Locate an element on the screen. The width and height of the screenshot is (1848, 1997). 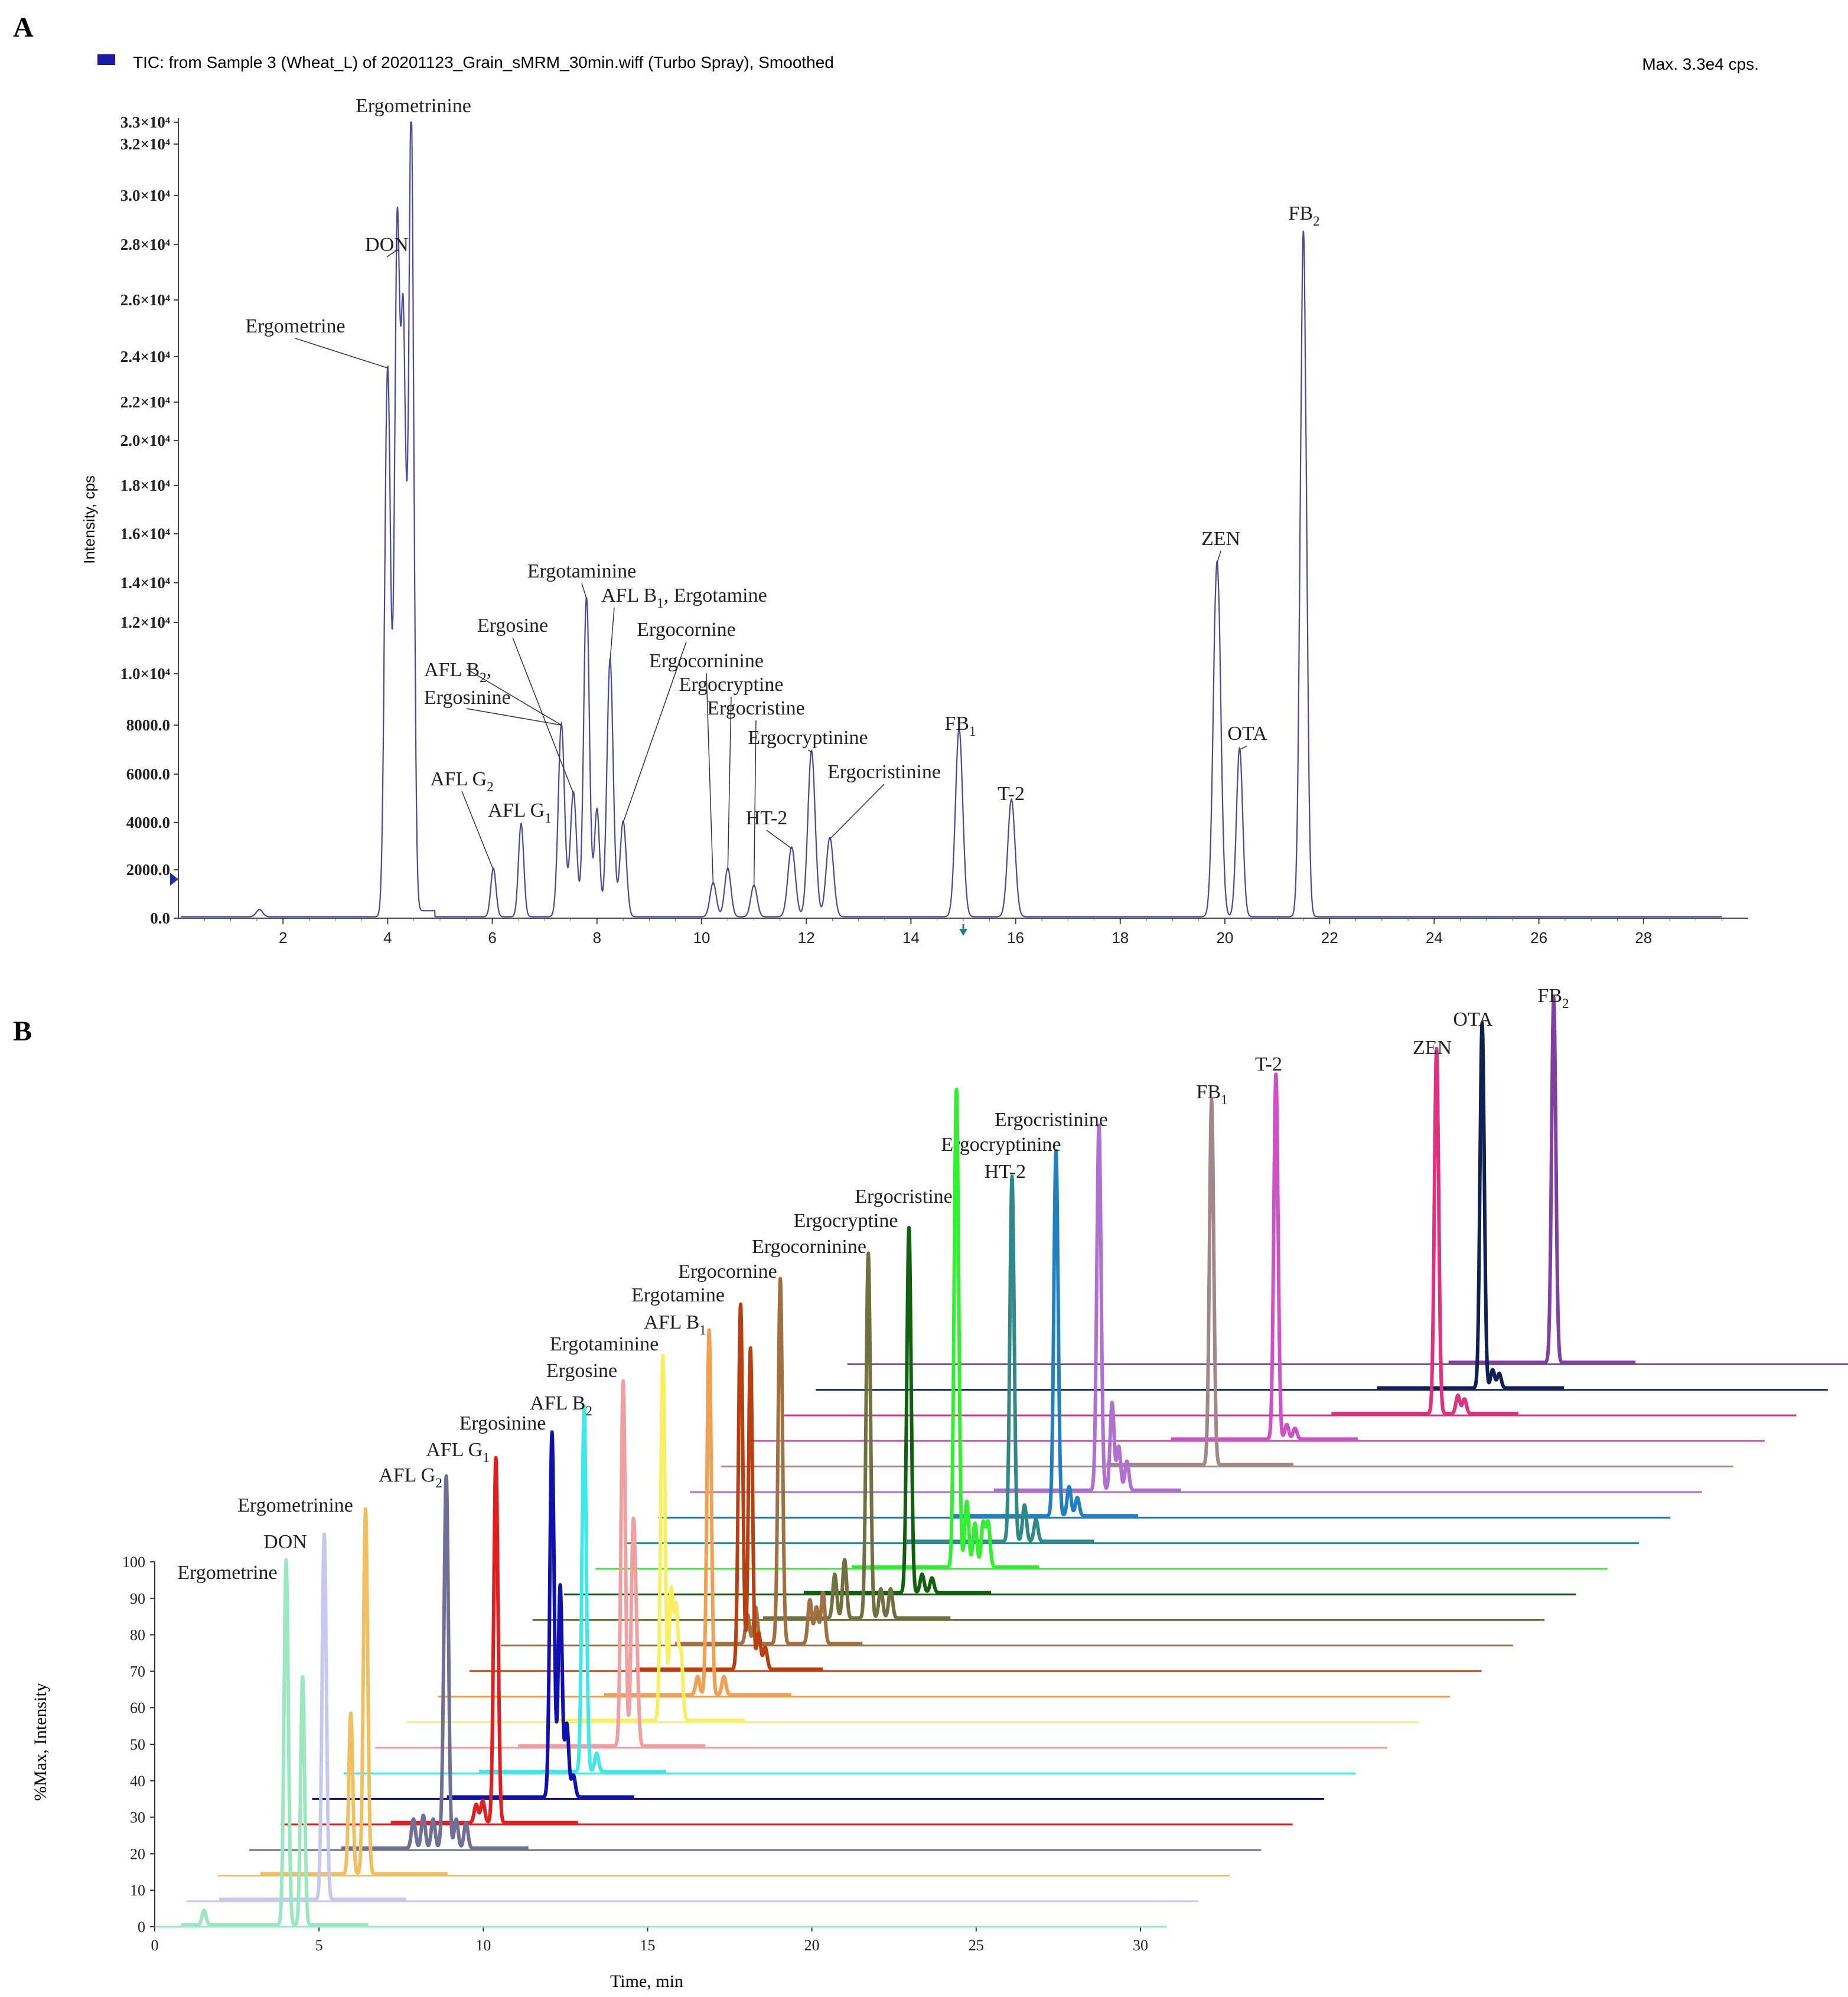
series-ergometrinine: Ergometrinine is located at coordinates (724, 1686).